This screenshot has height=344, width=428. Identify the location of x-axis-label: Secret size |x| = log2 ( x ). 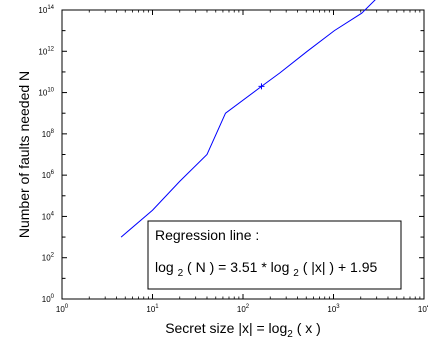
(243, 330).